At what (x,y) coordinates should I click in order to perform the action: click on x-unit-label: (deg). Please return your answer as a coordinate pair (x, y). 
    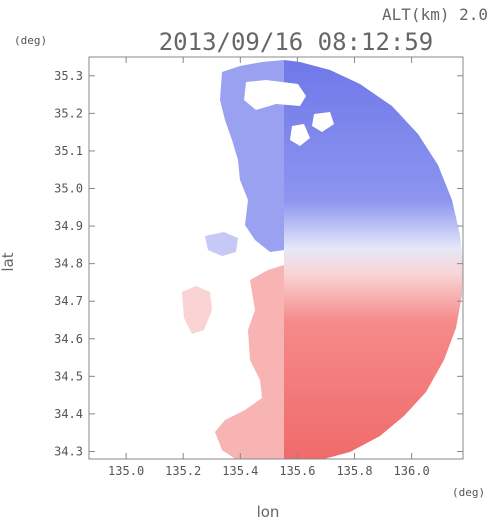
    Looking at the image, I should click on (468, 492).